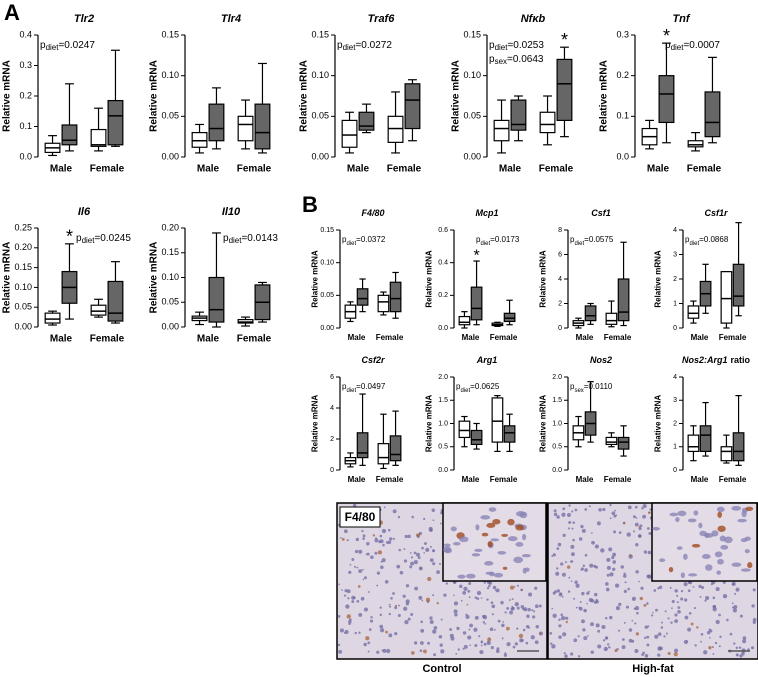  What do you see at coordinates (716, 360) in the screenshot?
I see `chart-title: Nos2:Arg1 ratio` at bounding box center [716, 360].